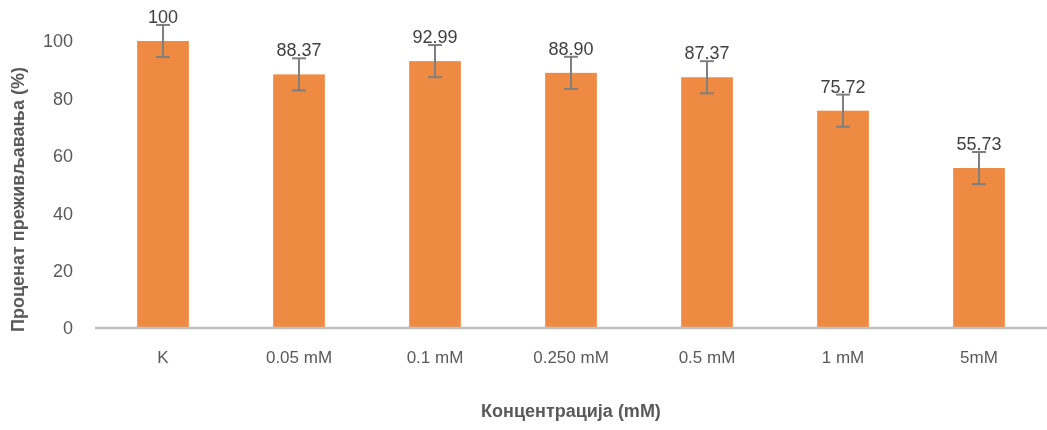 This screenshot has height=430, width=1047. What do you see at coordinates (435, 357) in the screenshot?
I see `x-tick-label: 0.1 mM` at bounding box center [435, 357].